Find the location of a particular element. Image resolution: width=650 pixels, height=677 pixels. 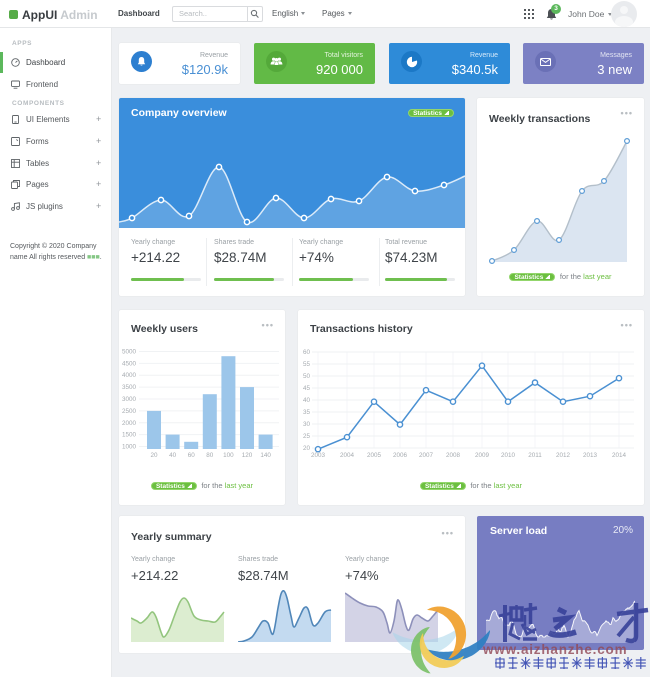

svg-text: 100 is located at coordinates (228, 455).